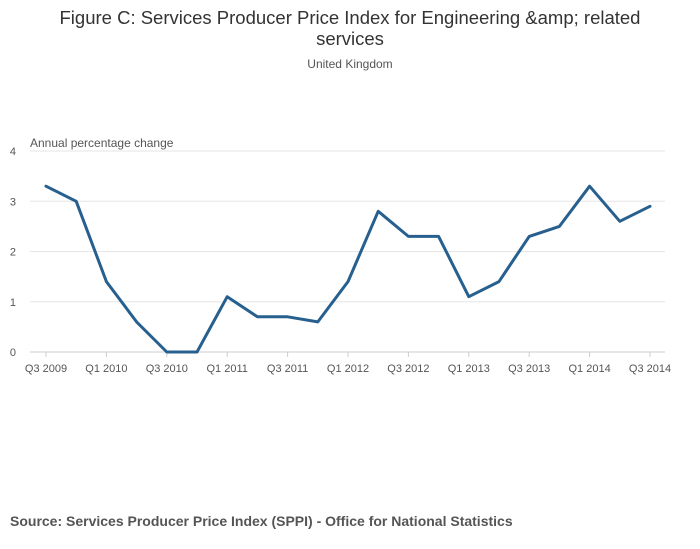 Image resolution: width=700 pixels, height=549 pixels. I want to click on y-axis-ticks: 0 1 2 3 4, so click(13, 252).